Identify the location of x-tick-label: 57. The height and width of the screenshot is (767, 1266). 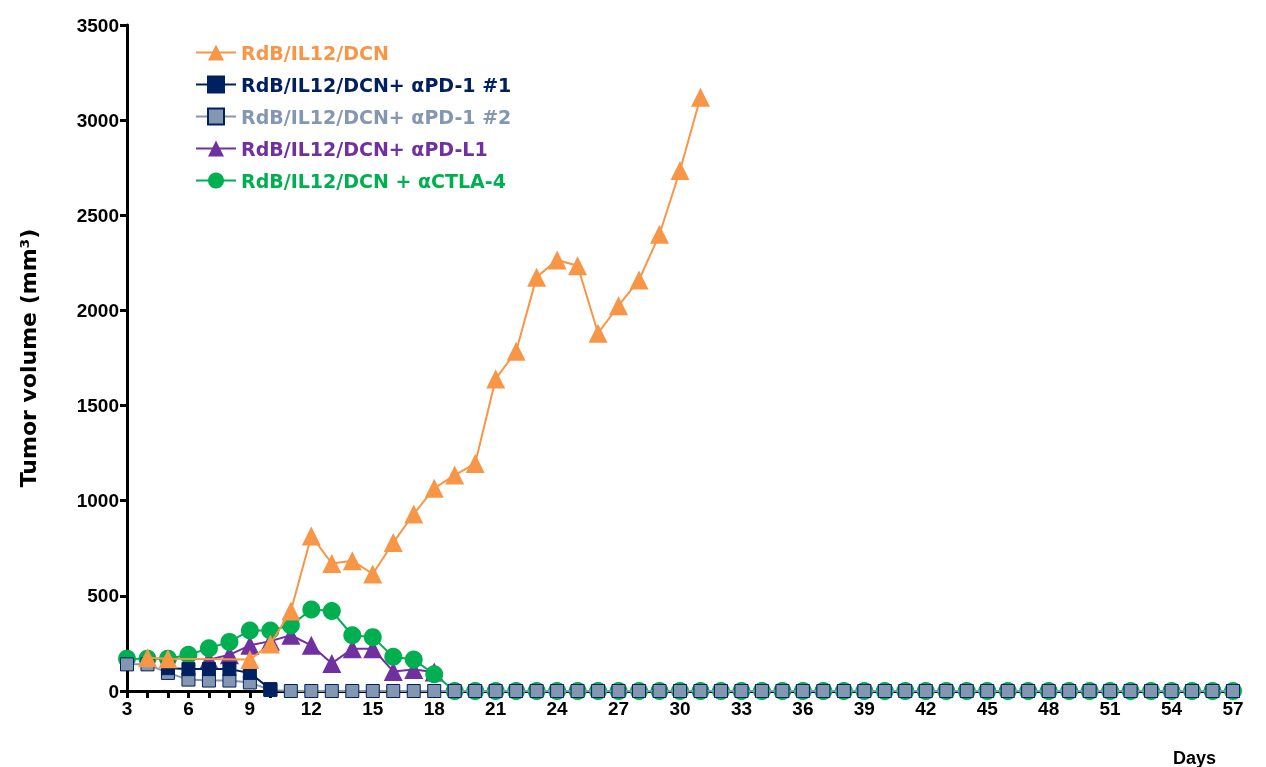
(1233, 708).